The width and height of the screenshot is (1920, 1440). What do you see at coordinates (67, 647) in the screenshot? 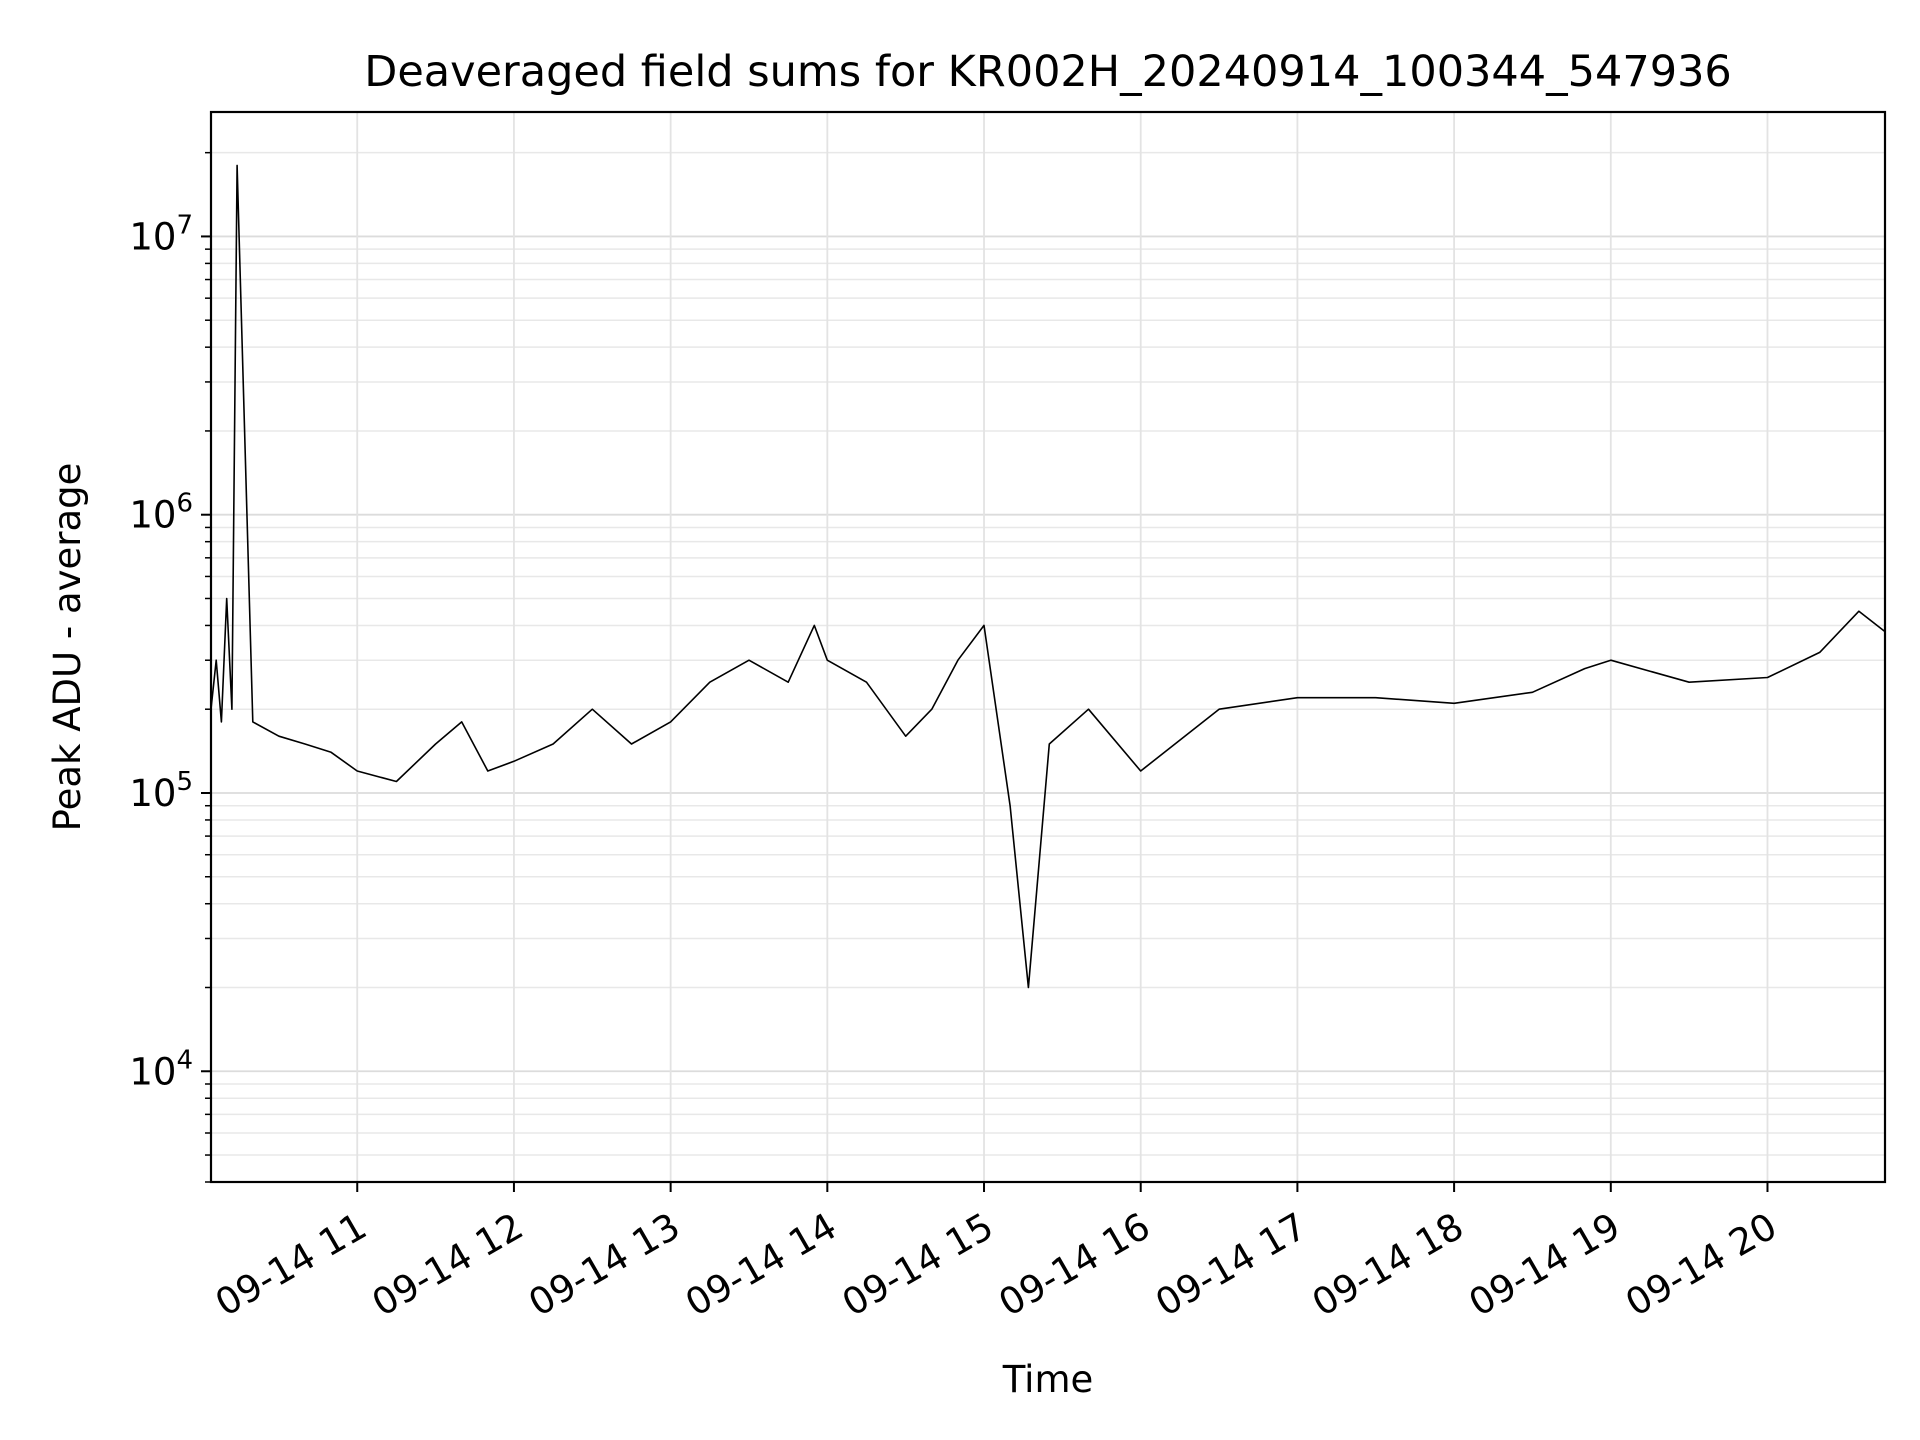
I see `y-axis-label: Peak ADU - average` at bounding box center [67, 647].